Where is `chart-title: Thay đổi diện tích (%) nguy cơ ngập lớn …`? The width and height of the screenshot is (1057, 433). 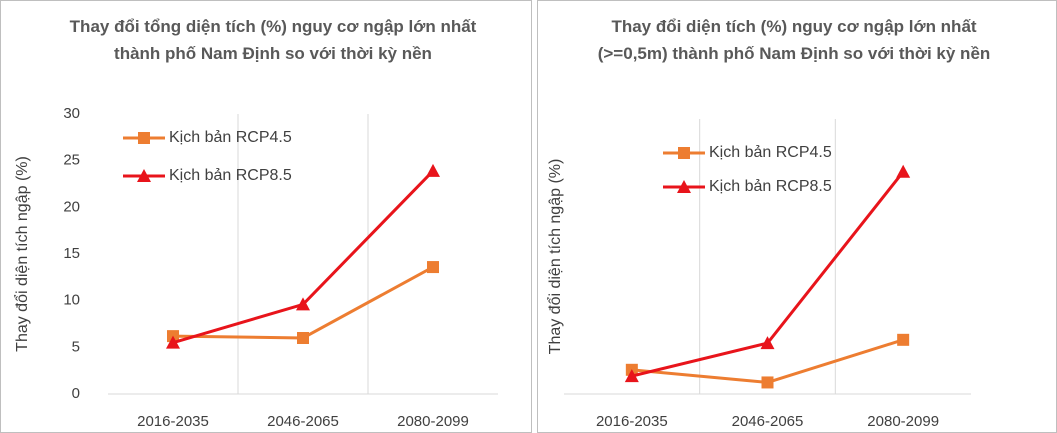 chart-title: Thay đổi diện tích (%) nguy cơ ngập lớn … is located at coordinates (794, 40).